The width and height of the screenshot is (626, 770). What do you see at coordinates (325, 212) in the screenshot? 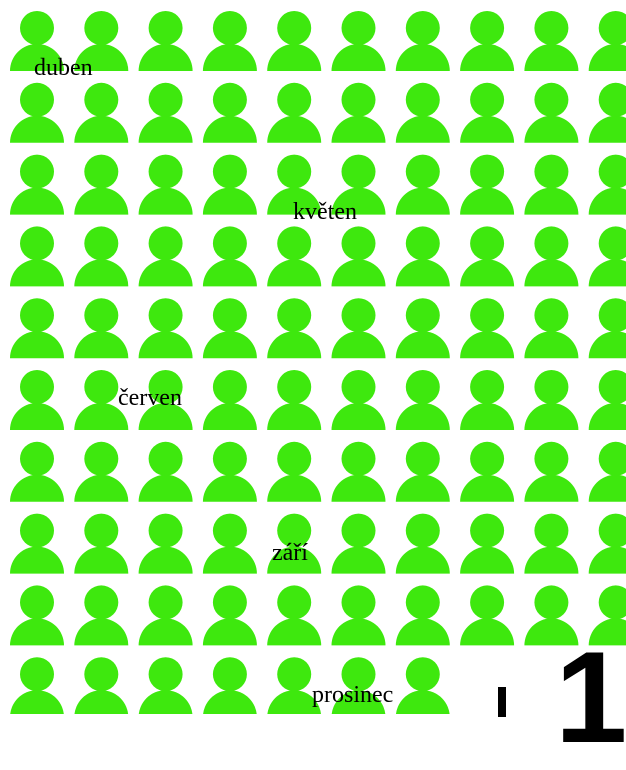
I see `label-kveten: květen` at bounding box center [325, 212].